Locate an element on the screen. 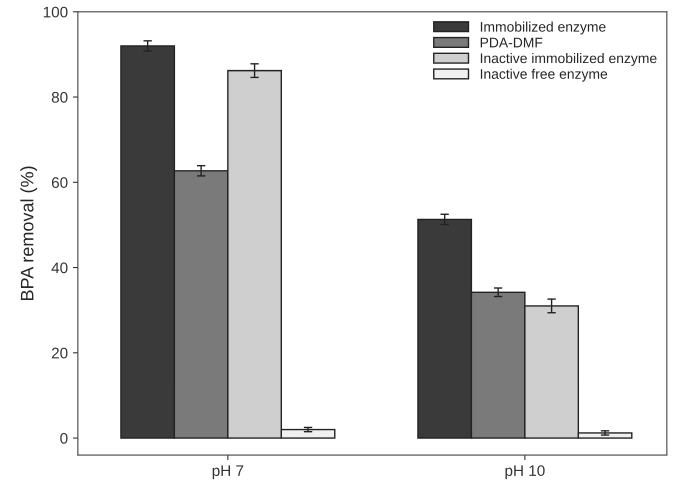 This screenshot has width=677, height=492. x-tick-label: pH 7 is located at coordinates (228, 472).